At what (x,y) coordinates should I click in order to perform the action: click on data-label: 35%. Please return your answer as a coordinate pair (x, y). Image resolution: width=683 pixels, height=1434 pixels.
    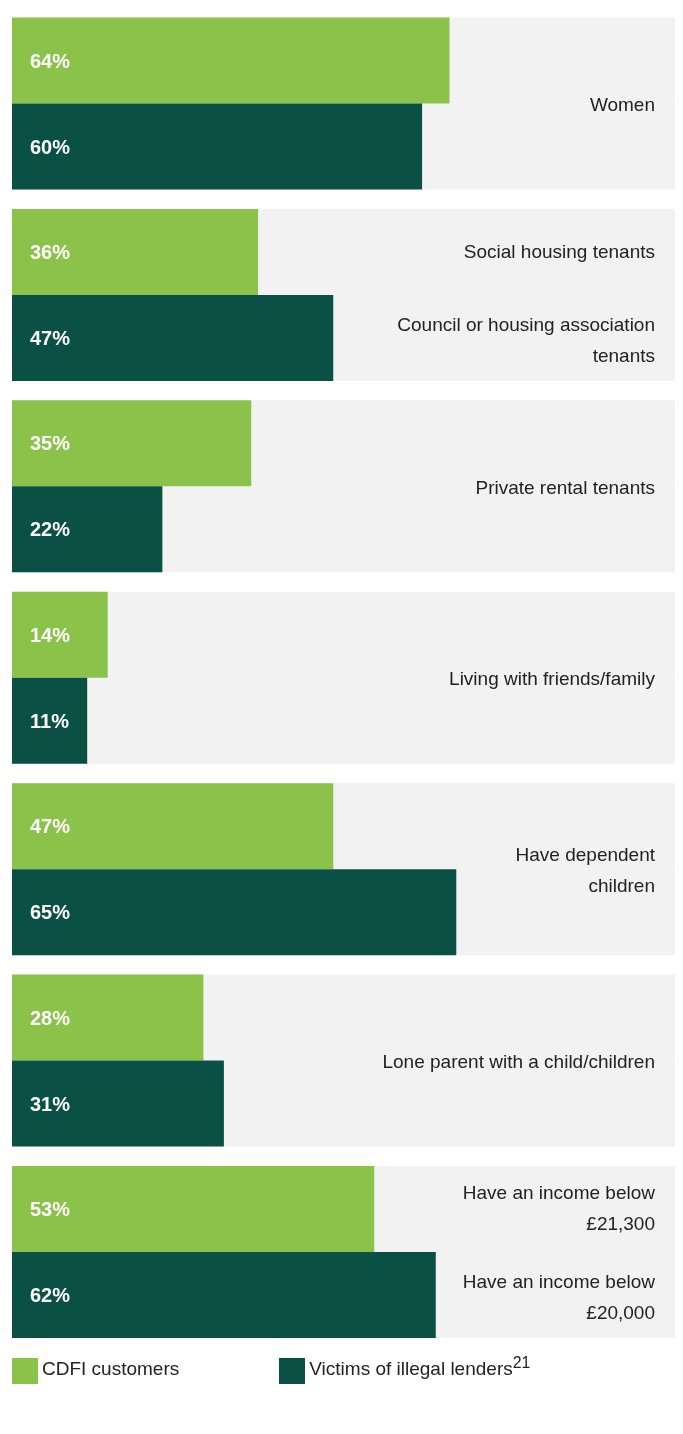
    Looking at the image, I should click on (50, 443).